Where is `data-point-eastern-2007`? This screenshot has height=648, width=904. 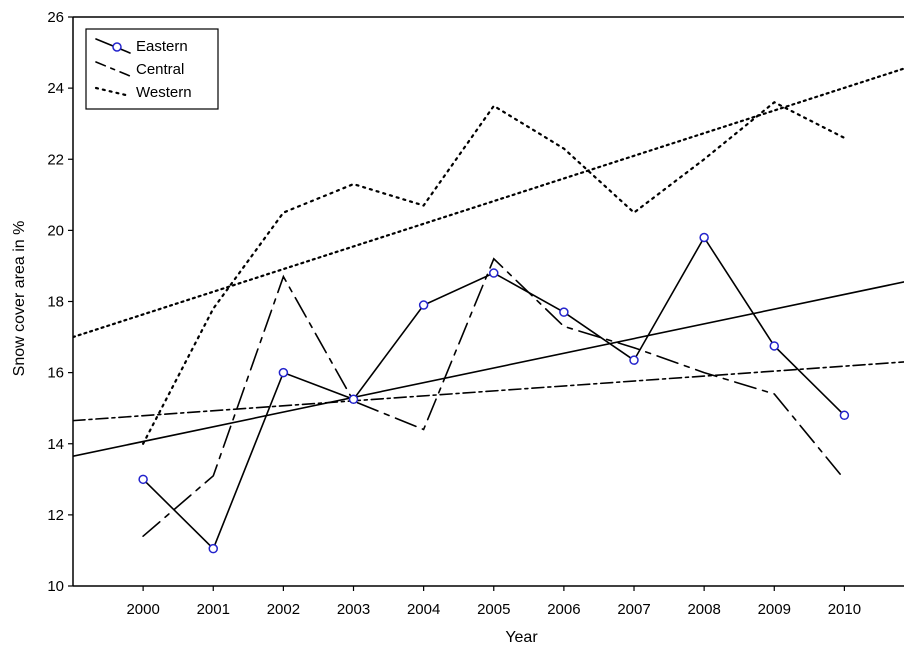
data-point-eastern-2007 is located at coordinates (634, 360).